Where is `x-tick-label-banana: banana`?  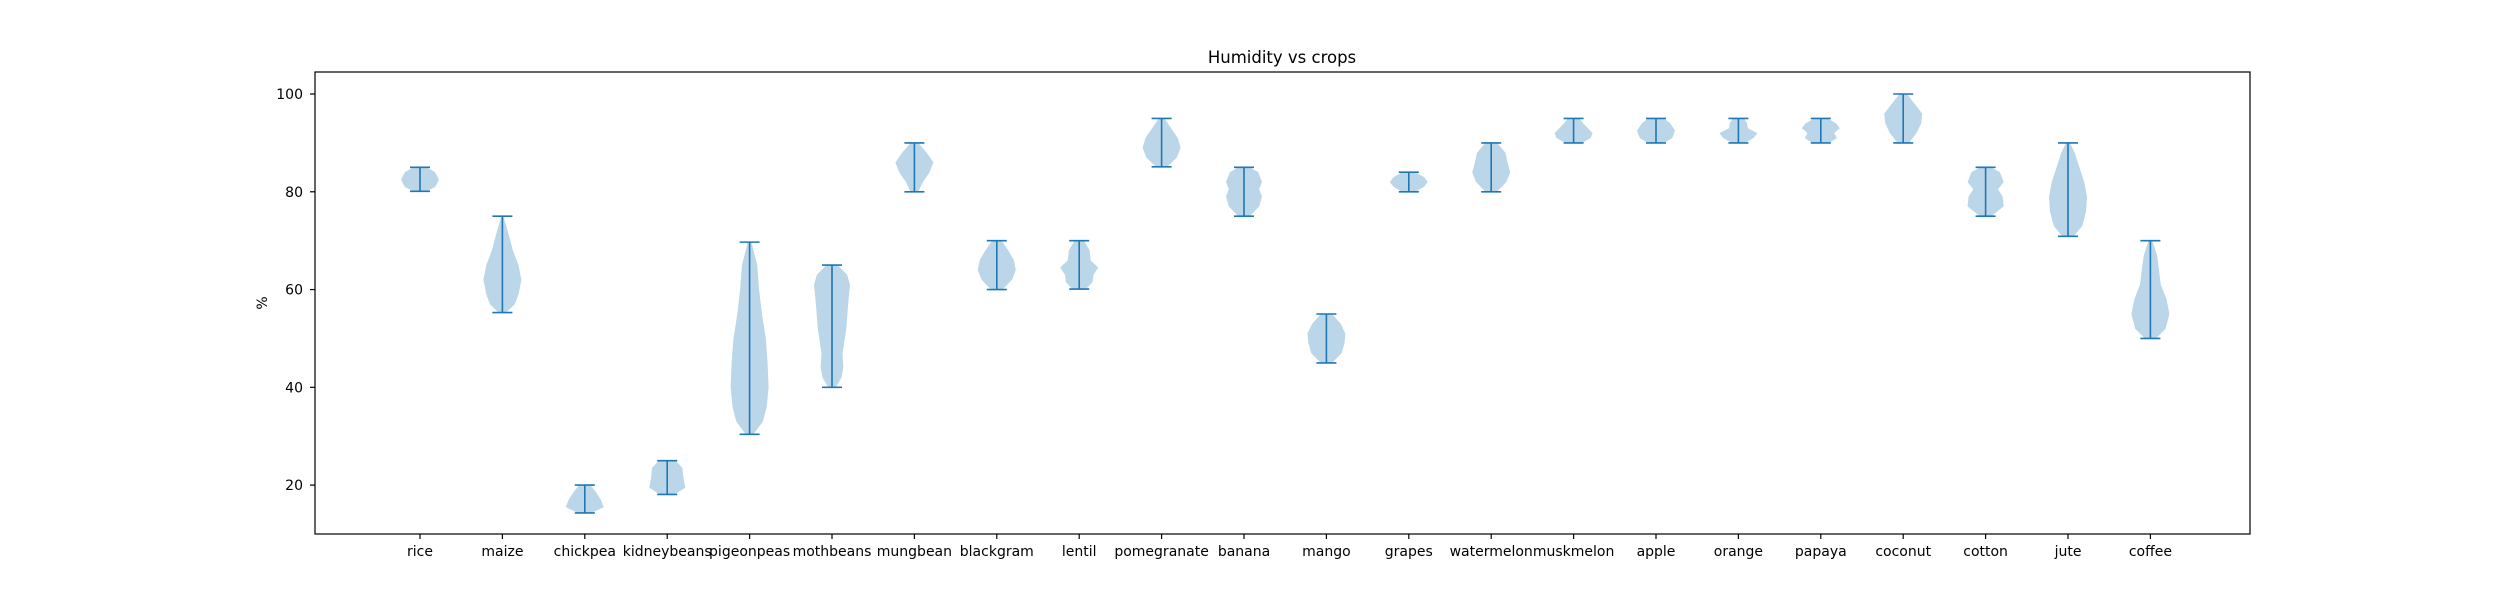 x-tick-label-banana: banana is located at coordinates (1244, 552).